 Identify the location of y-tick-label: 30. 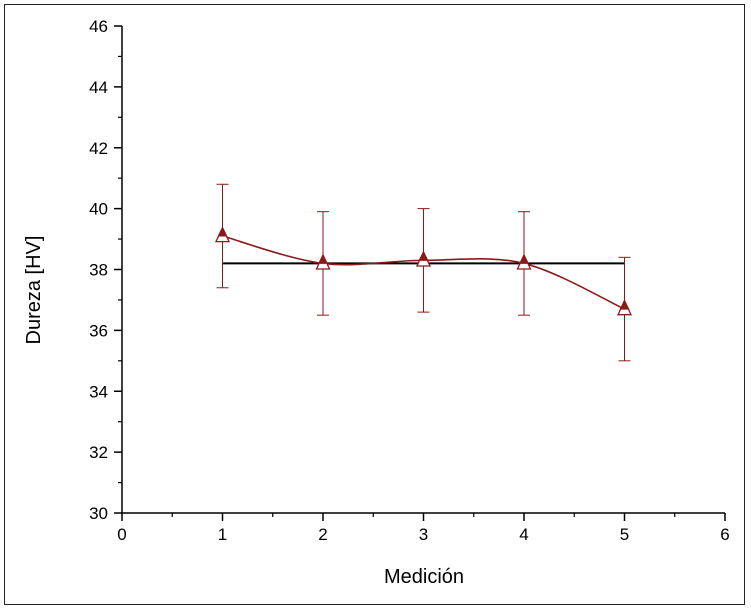
(98, 513).